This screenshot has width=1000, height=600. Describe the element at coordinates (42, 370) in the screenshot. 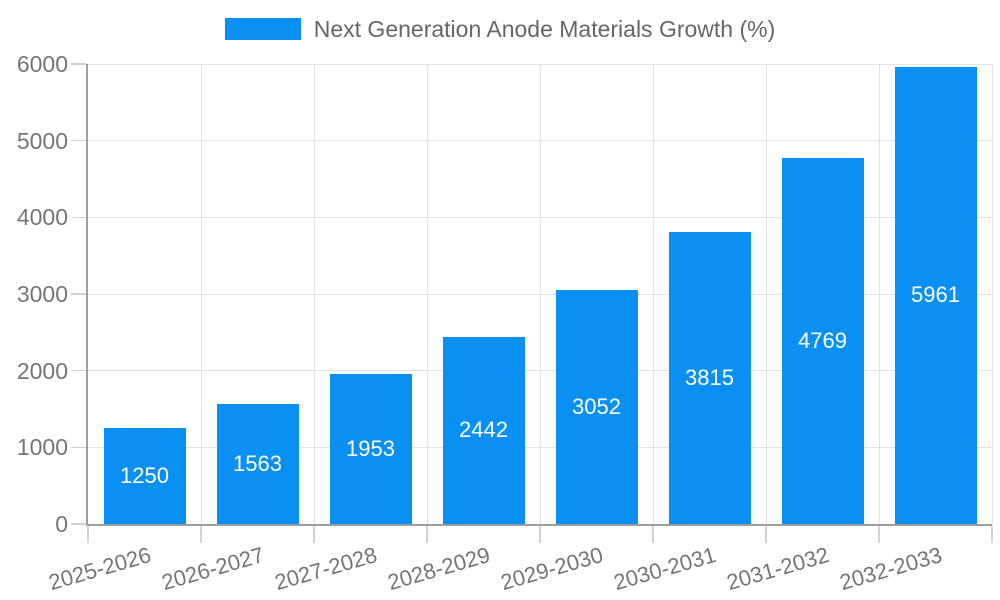

I see `y-tick-label: 2000` at that location.